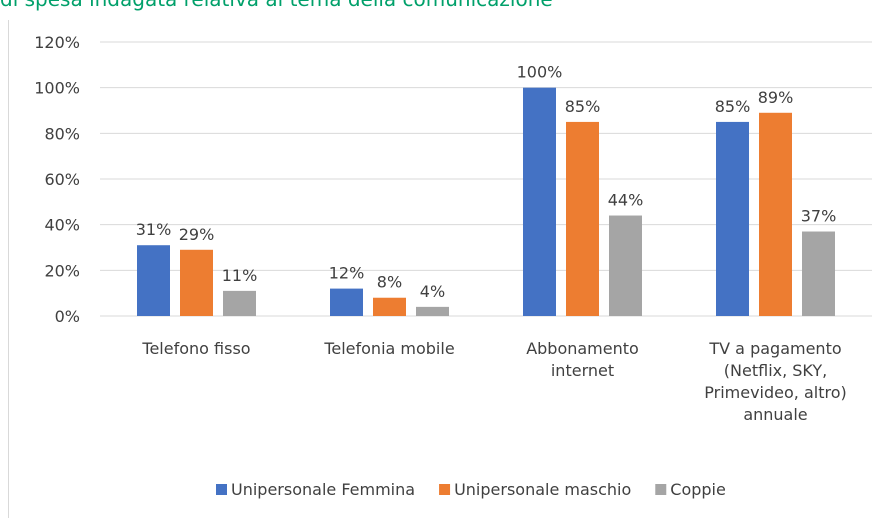 Image resolution: width=889 pixels, height=518 pixels. What do you see at coordinates (62, 133) in the screenshot?
I see `y-tick-label: 80%` at bounding box center [62, 133].